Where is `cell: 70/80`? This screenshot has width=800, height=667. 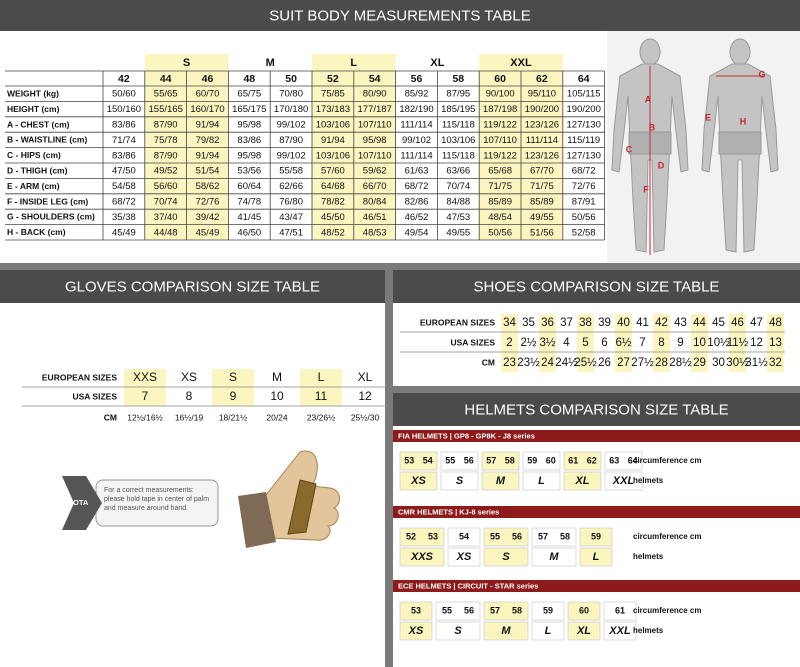 cell: 70/80 is located at coordinates (291, 94).